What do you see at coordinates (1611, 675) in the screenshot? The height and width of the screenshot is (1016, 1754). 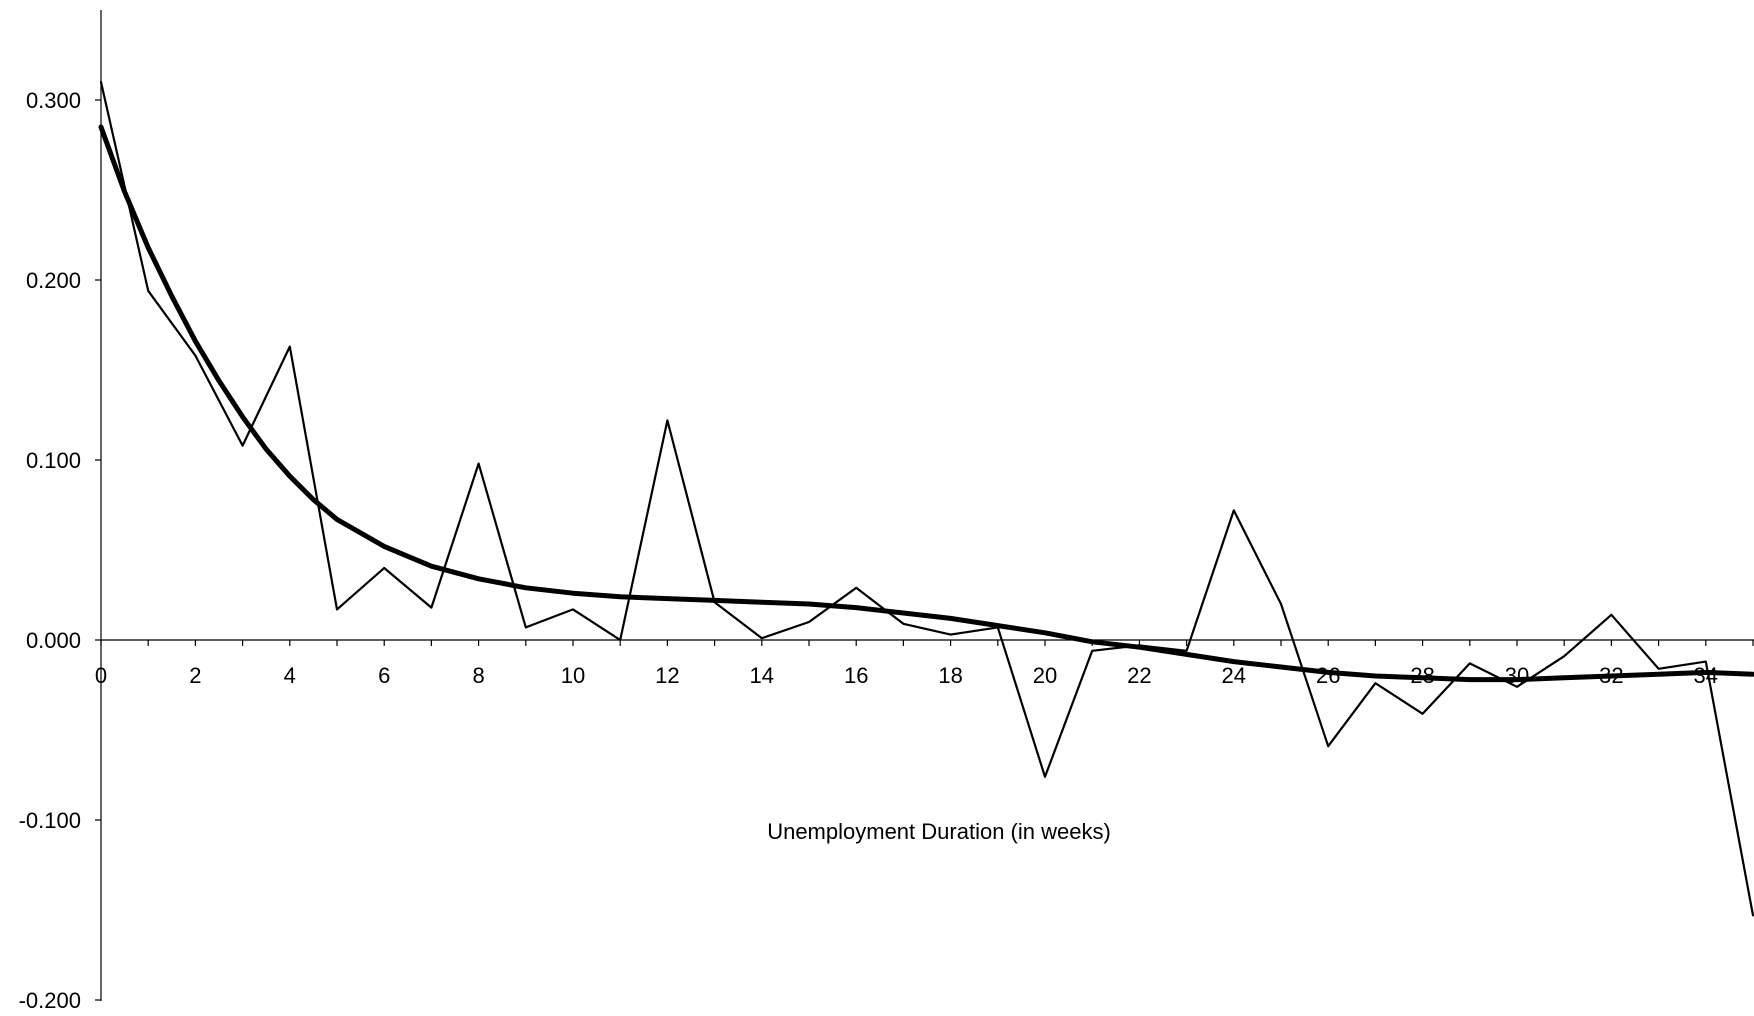 I see `x-tick-label: 32` at bounding box center [1611, 675].